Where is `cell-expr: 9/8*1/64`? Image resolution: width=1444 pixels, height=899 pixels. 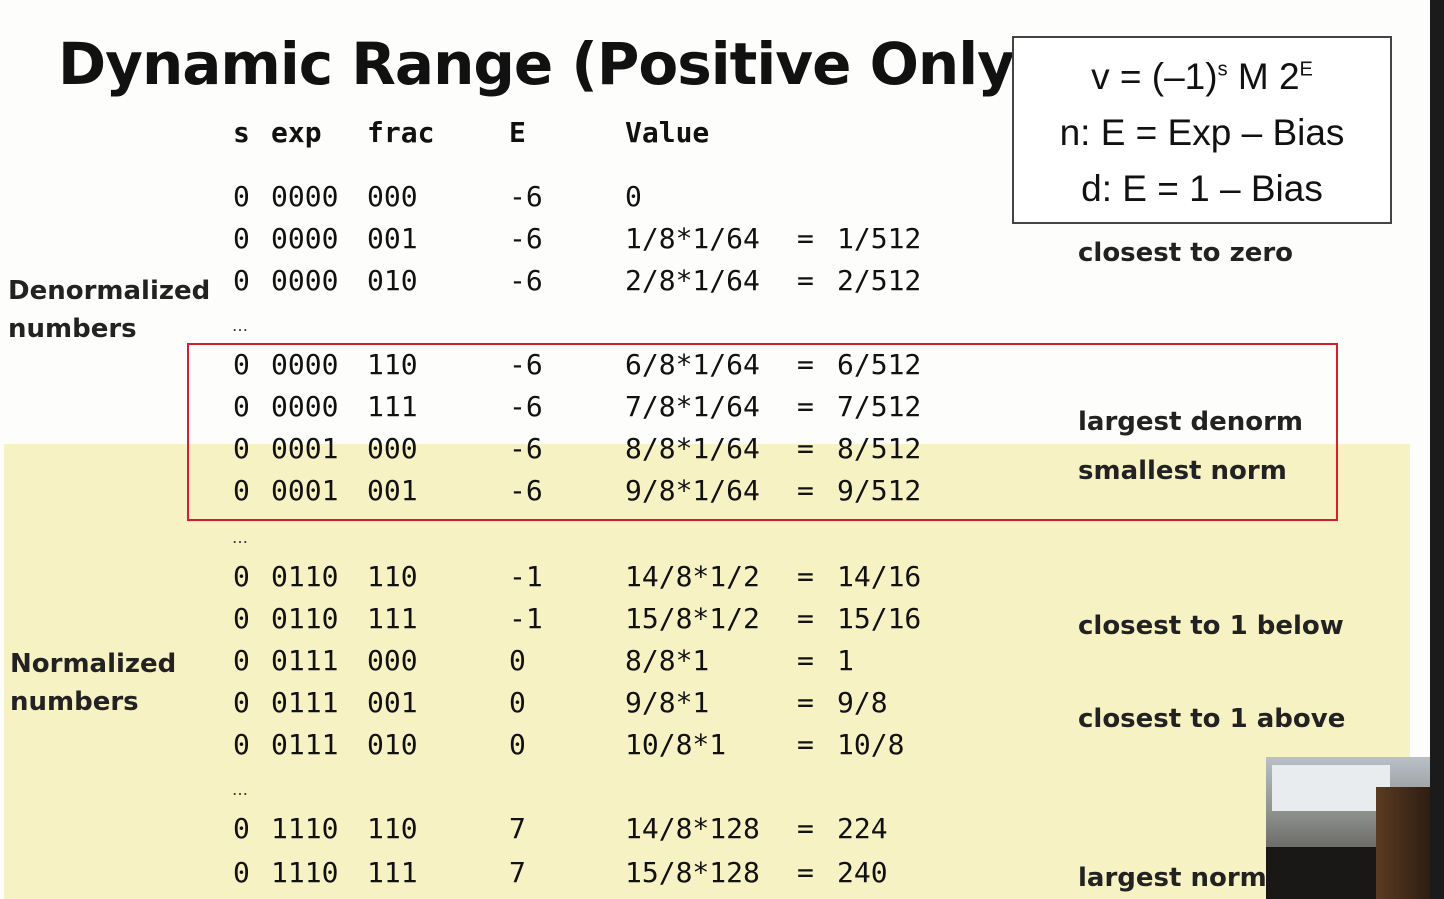 cell-expr: 9/8*1/64 is located at coordinates (692, 490).